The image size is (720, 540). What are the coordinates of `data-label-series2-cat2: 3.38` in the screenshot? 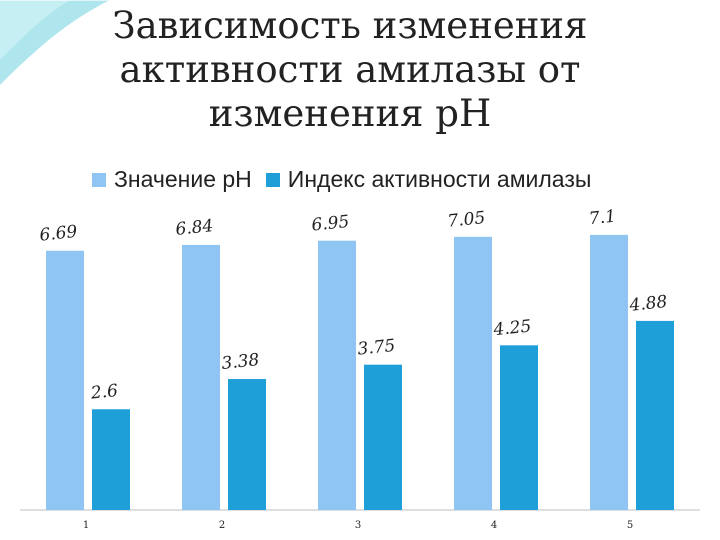 It's located at (241, 362).